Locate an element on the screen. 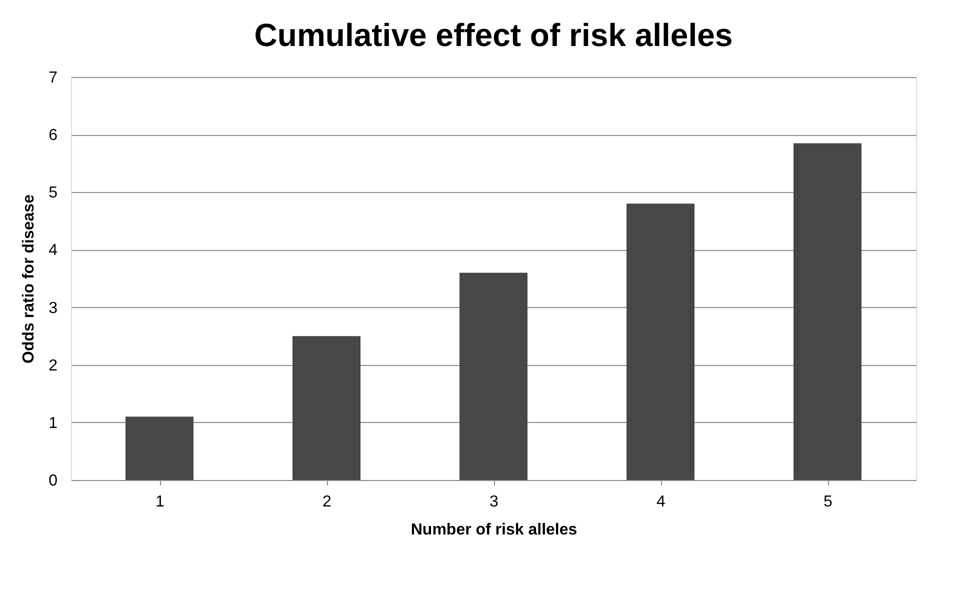 This screenshot has width=955, height=607. y-axis-title: Odds ratio for disease is located at coordinates (29, 279).